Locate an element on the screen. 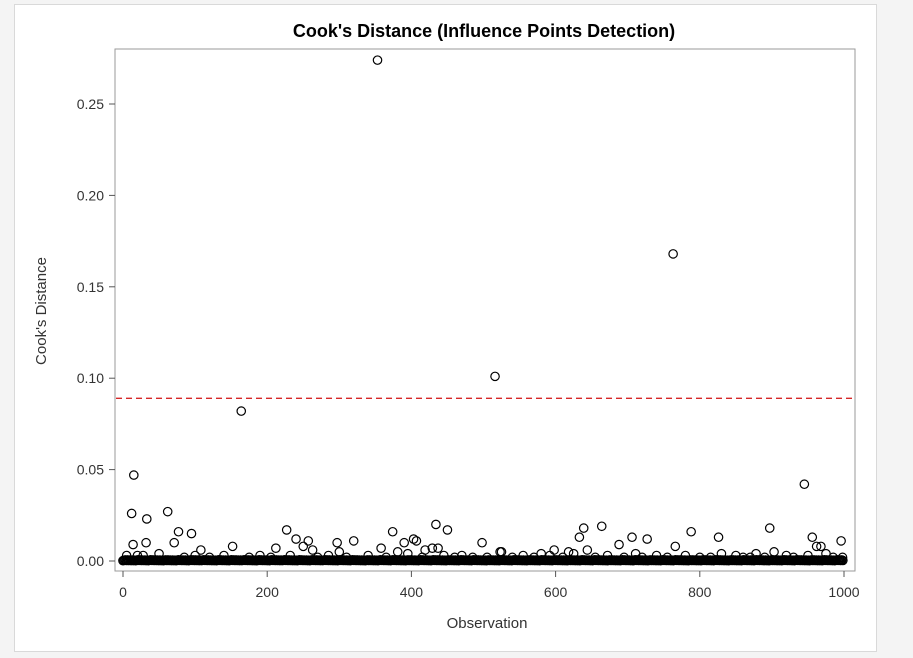 This screenshot has height=658, width=913. y-axis-label: Cook's Distance is located at coordinates (41, 311).